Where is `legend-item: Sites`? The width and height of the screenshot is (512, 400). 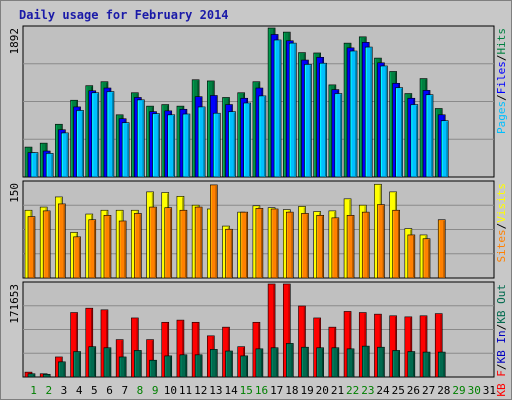 legend-item: Sites is located at coordinates (501, 245).